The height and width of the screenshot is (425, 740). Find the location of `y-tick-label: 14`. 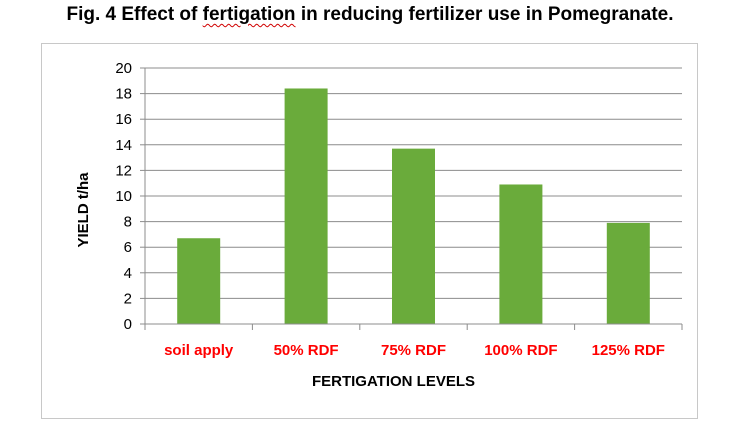

y-tick-label: 14 is located at coordinates (123, 145).